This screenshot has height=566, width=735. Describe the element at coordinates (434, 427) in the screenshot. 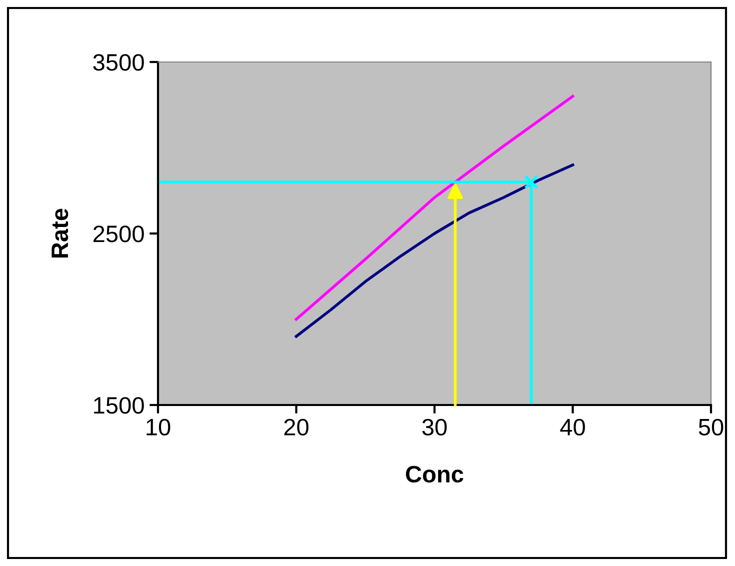

I see `x-tick-label: 30` at that location.